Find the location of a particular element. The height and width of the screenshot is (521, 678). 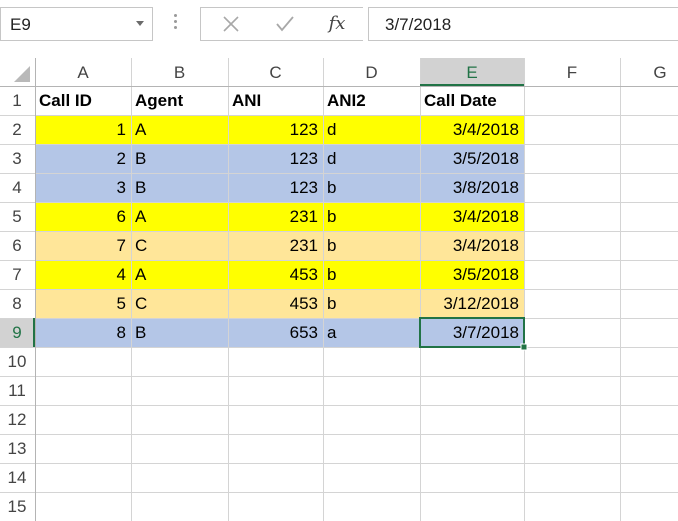

row-header-3: 3 is located at coordinates (17, 158).